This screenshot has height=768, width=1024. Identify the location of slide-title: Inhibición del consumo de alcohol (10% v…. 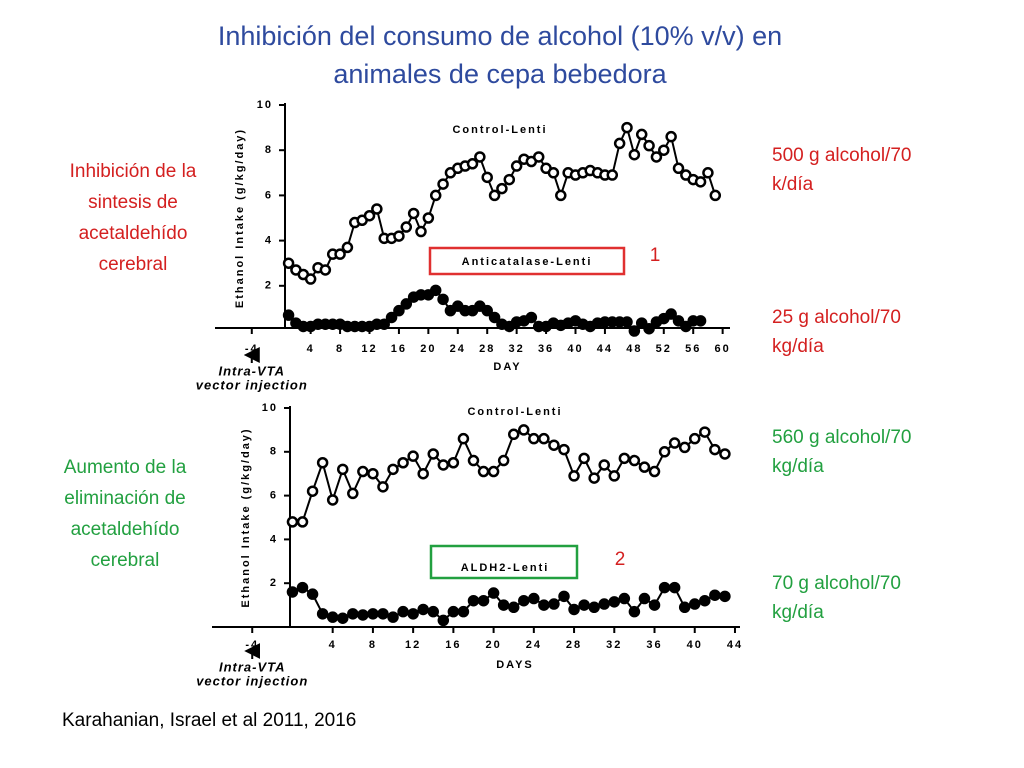
(500, 36).